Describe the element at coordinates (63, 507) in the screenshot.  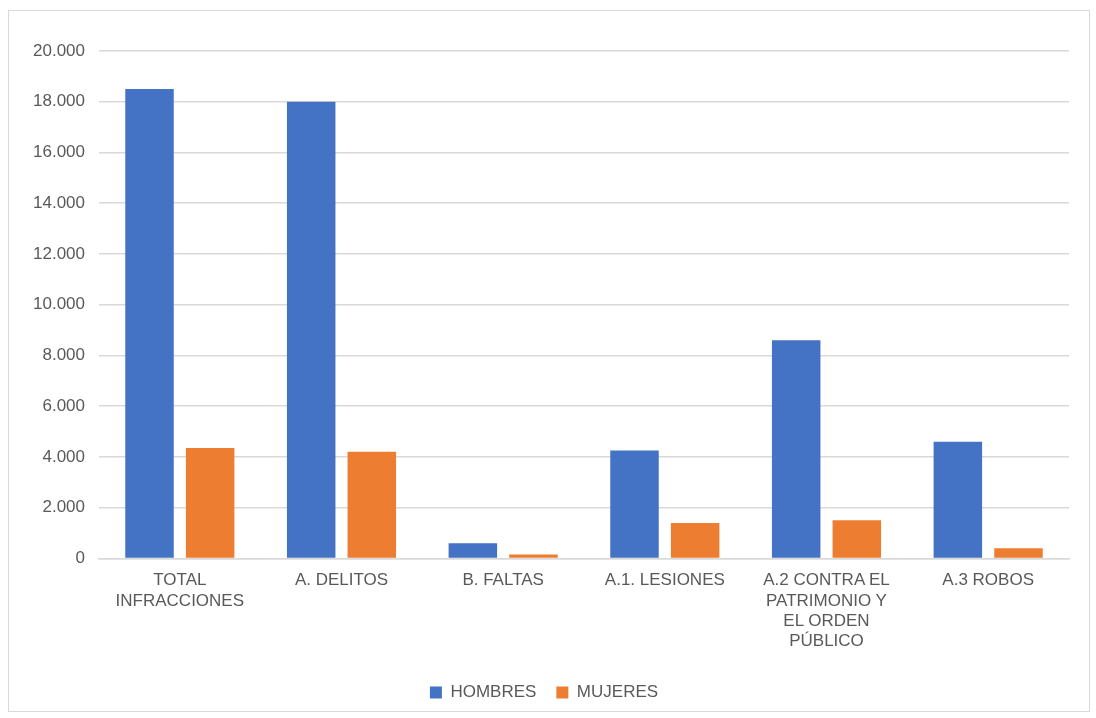
I see `y-tick-label: 2.000` at that location.